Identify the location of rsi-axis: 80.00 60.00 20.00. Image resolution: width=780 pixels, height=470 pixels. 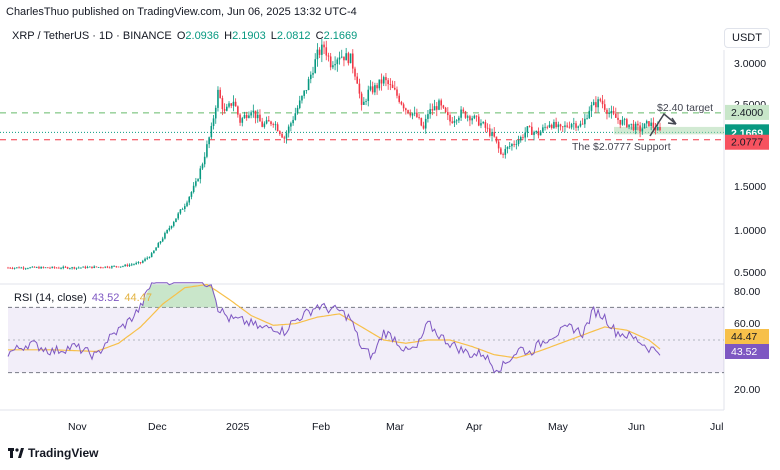
(747, 341).